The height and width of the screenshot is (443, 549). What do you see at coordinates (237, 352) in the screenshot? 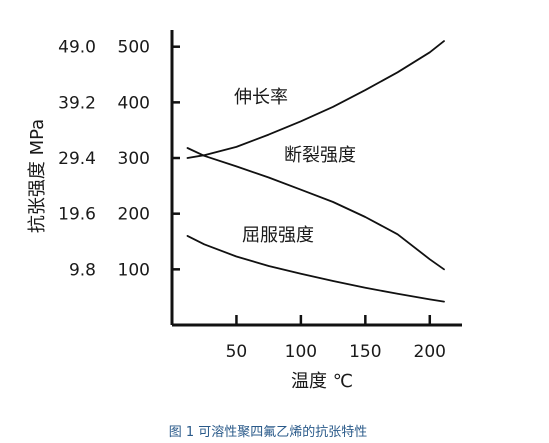
I see `x-tick-label: 50` at bounding box center [237, 352].